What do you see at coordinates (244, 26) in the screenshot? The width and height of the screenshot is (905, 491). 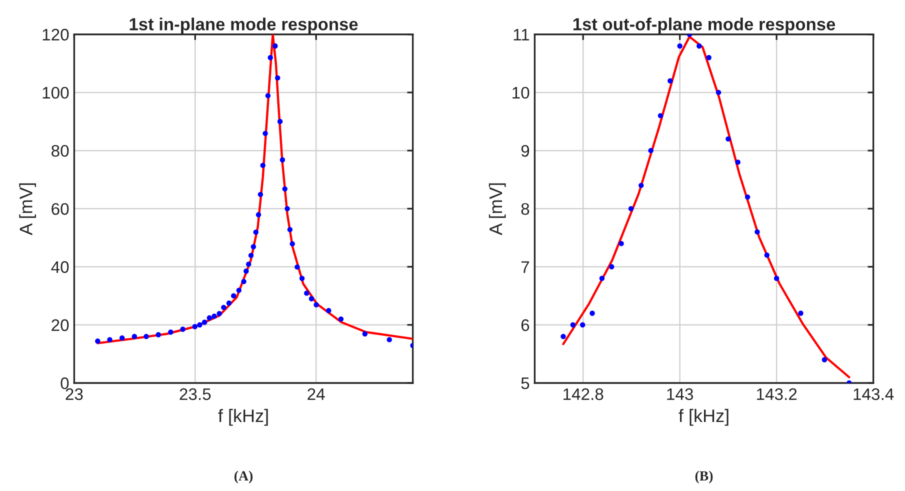 I see `chart-title: 1st in-plane mode response` at bounding box center [244, 26].